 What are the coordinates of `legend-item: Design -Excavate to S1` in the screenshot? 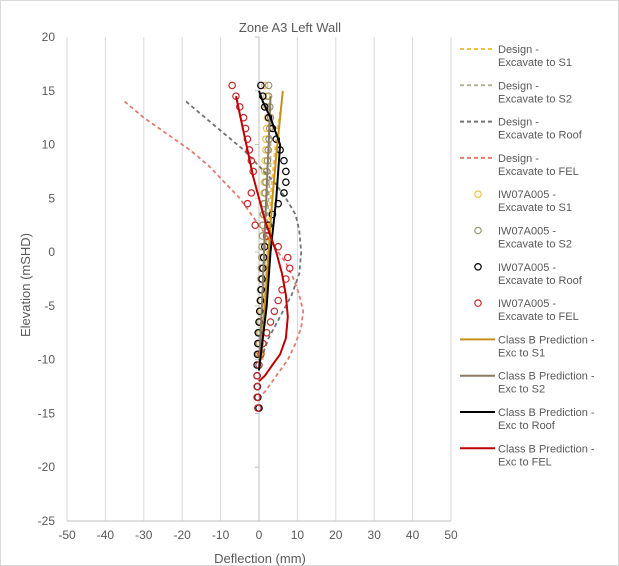 It's located at (516, 56).